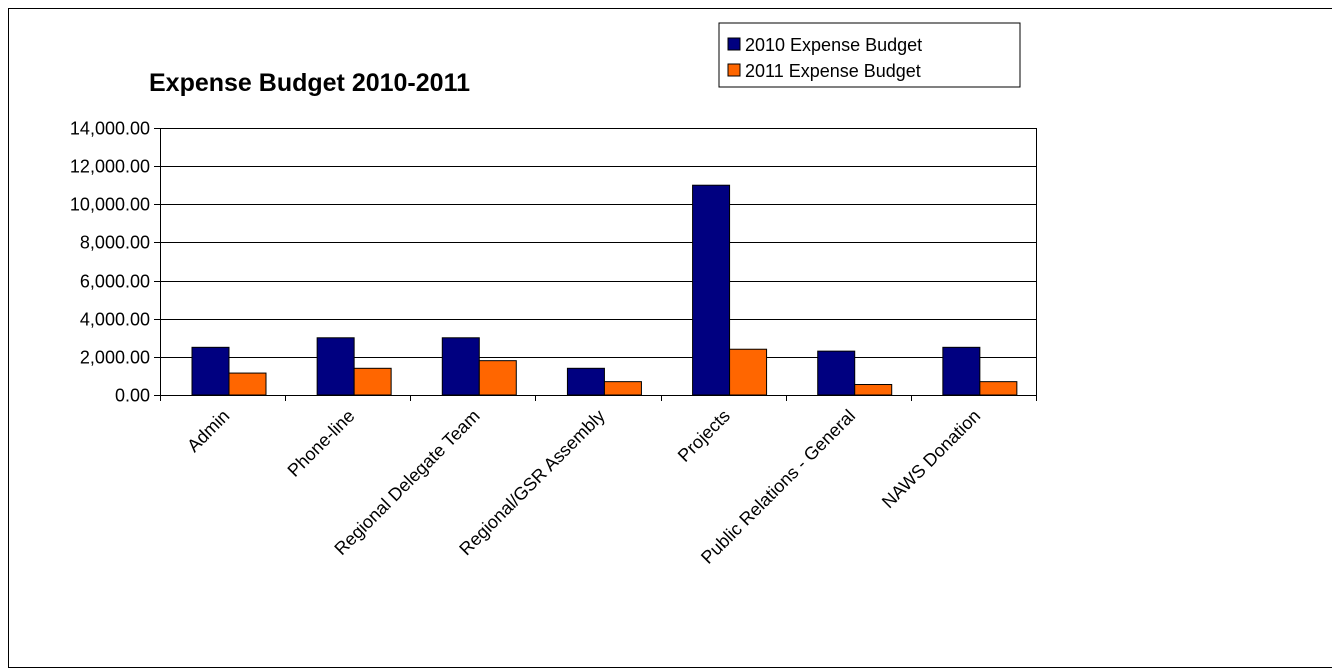  Describe the element at coordinates (833, 71) in the screenshot. I see `legend-label-2011: 2011 Expense Budget` at that location.